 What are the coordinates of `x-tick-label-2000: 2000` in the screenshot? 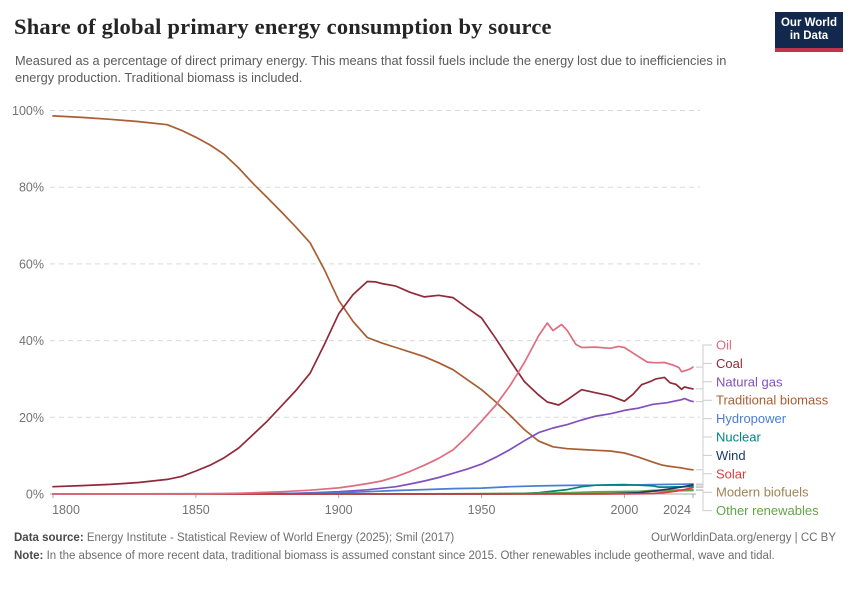 It's located at (625, 510).